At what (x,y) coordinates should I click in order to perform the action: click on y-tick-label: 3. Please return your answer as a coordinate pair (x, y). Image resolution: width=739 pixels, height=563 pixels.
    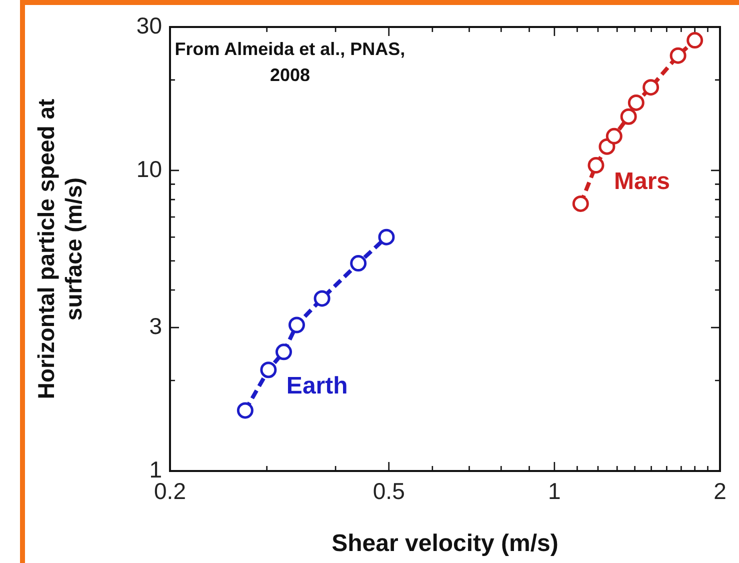
    Looking at the image, I should click on (155, 325).